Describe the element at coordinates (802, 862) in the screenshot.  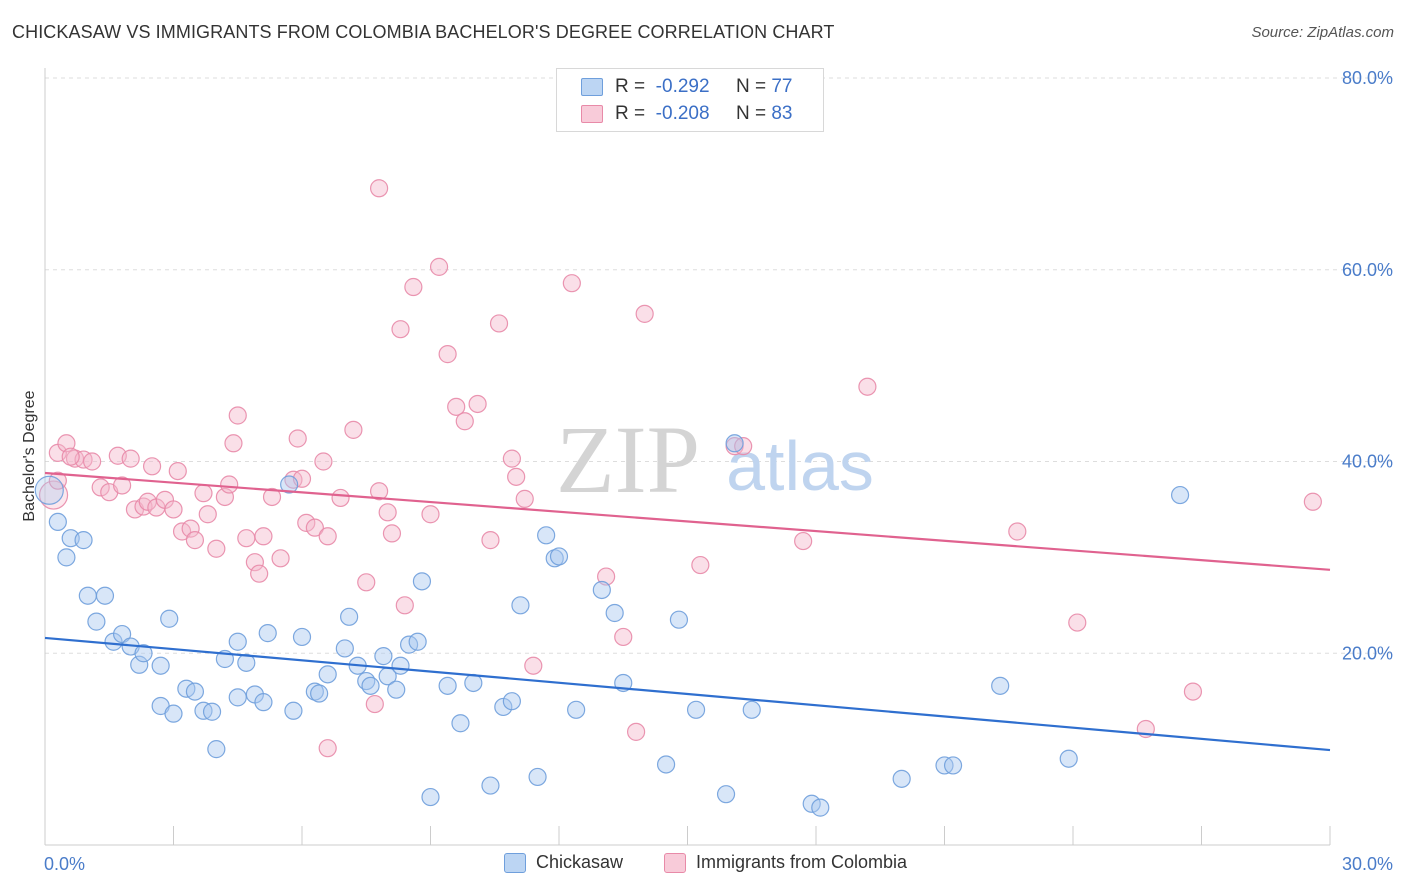
I see `legend-label-colombia: Immigrants from Colombia` at that location.